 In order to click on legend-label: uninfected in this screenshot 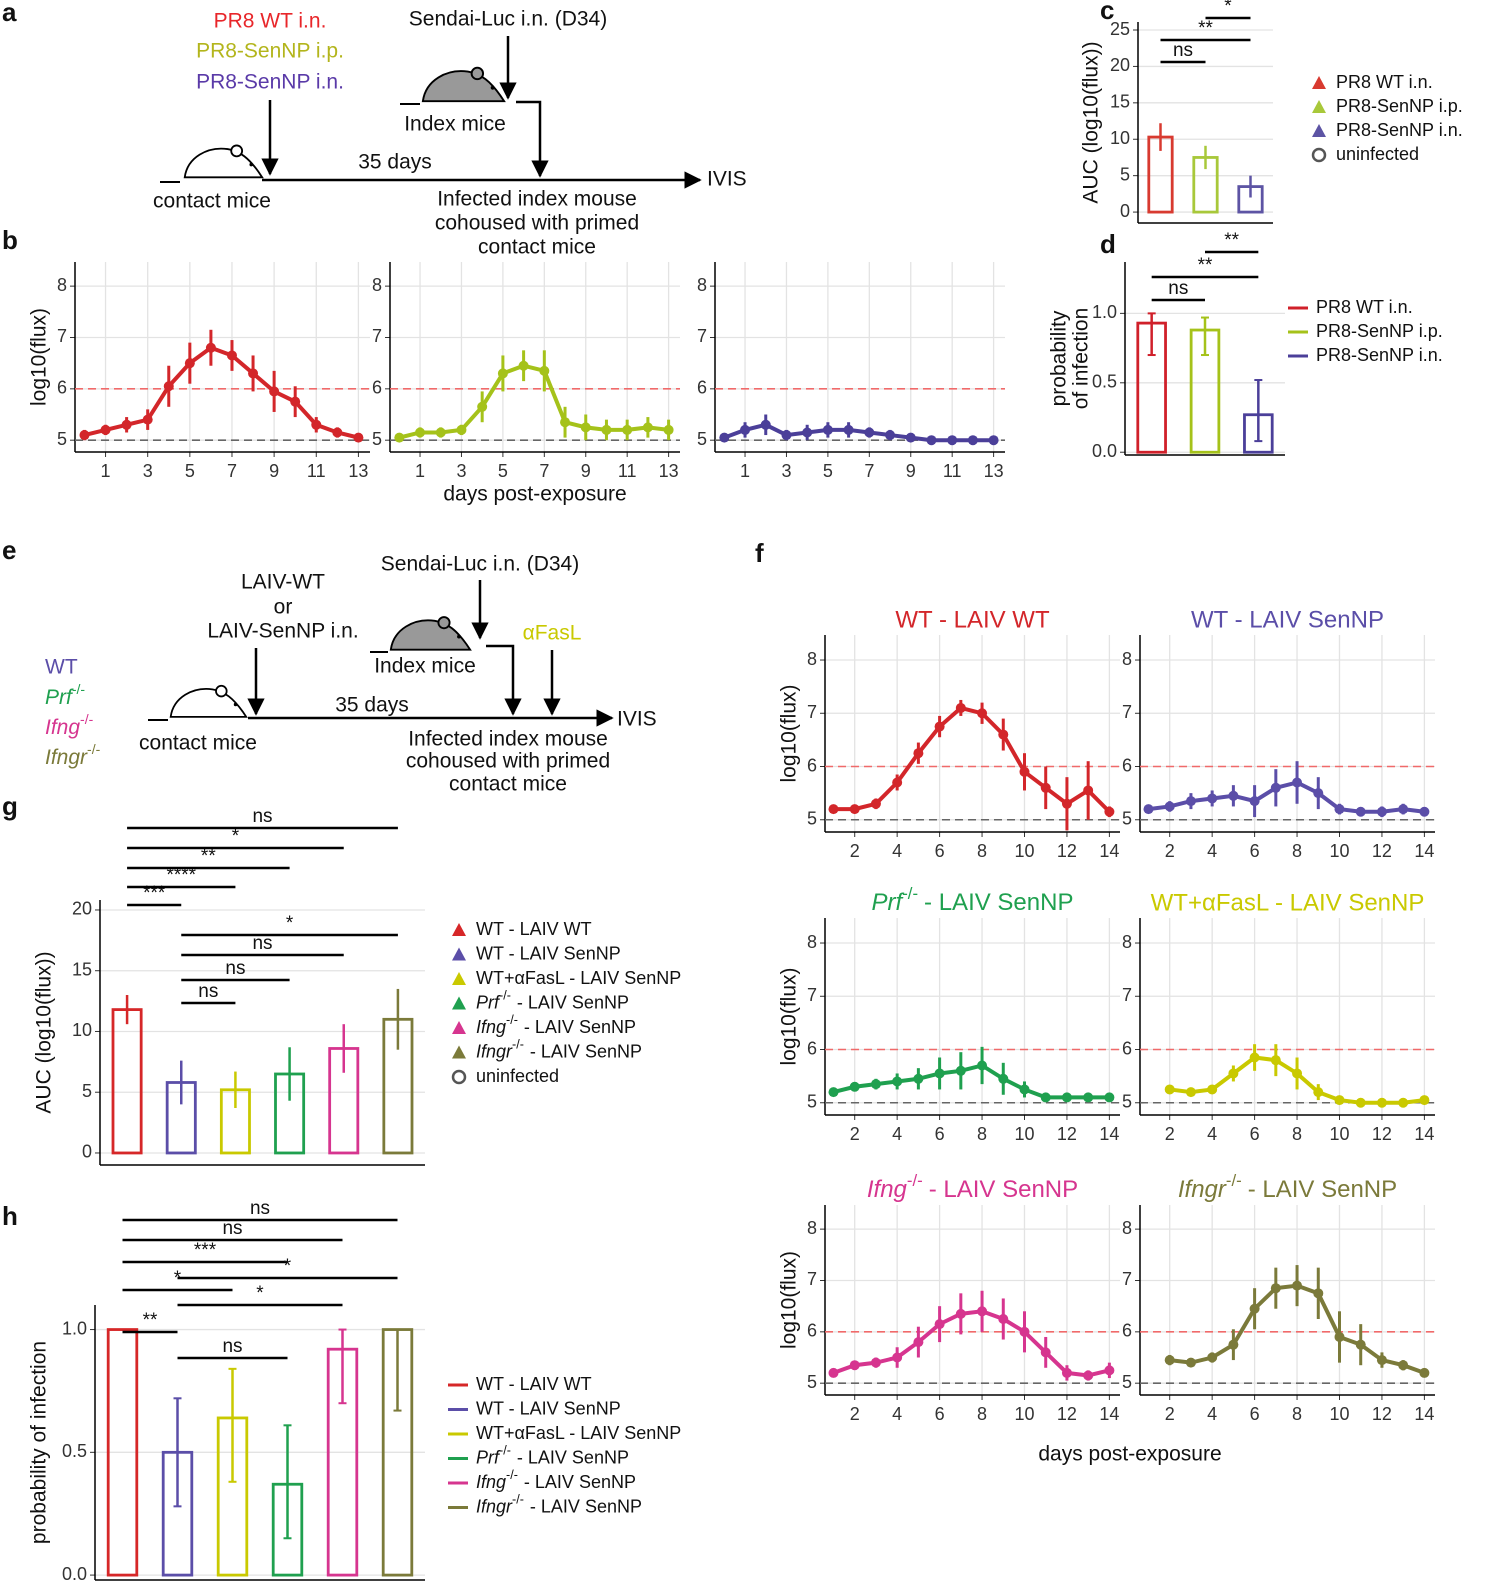, I will do `click(1377, 154)`.